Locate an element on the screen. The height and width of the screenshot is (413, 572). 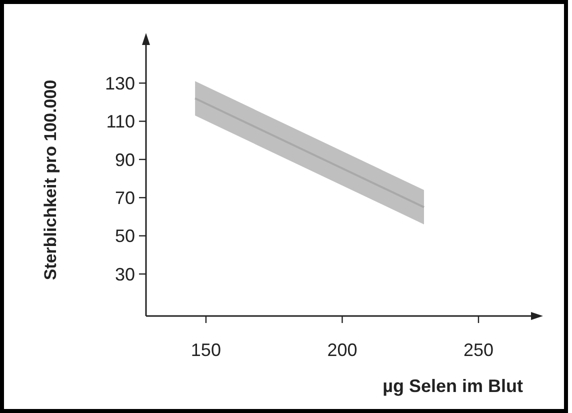
x-tick-label: 200 is located at coordinates (342, 350).